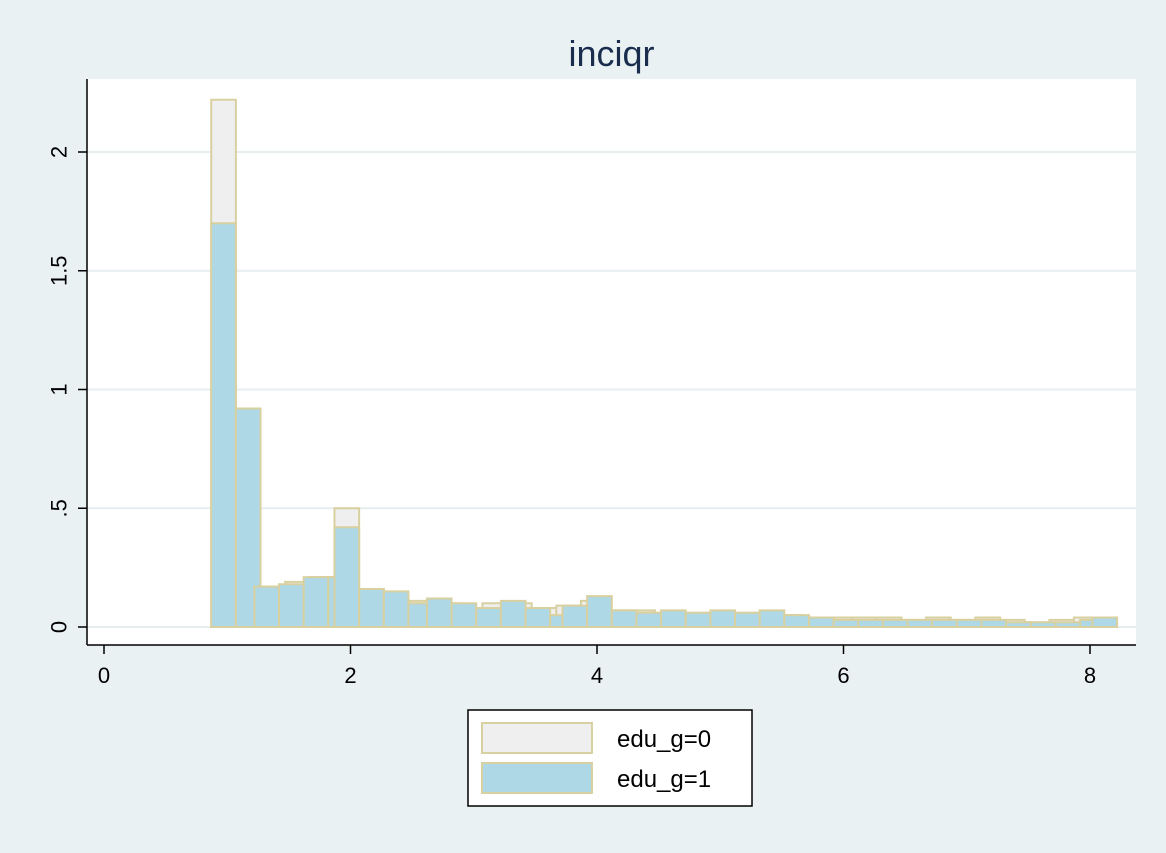 The height and width of the screenshot is (853, 1166). What do you see at coordinates (59, 152) in the screenshot?
I see `y-tick-label-4: 2` at bounding box center [59, 152].